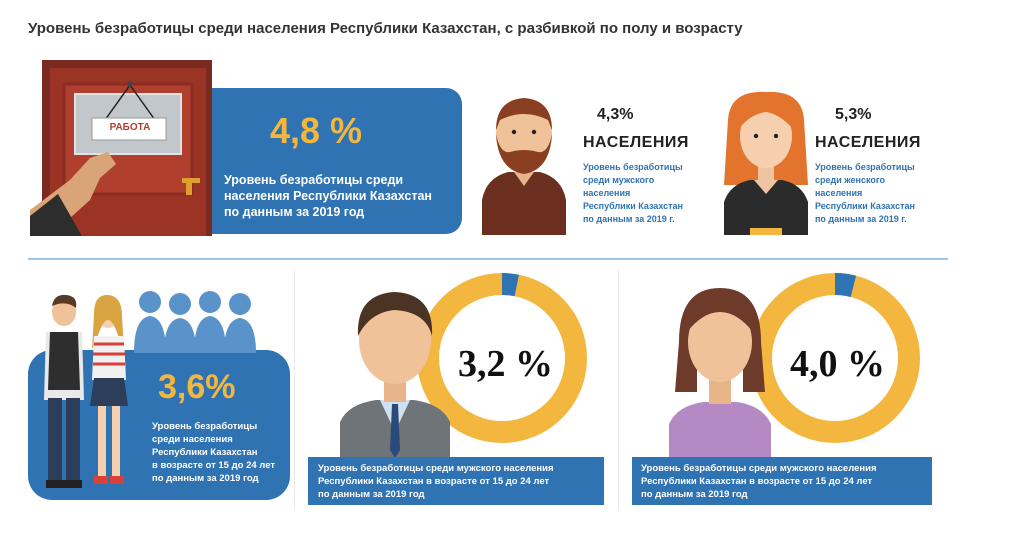 The width and height of the screenshot is (1024, 535). Describe the element at coordinates (629, 219) in the screenshot. I see `male-text-line: по данным за 2019 г.` at that location.